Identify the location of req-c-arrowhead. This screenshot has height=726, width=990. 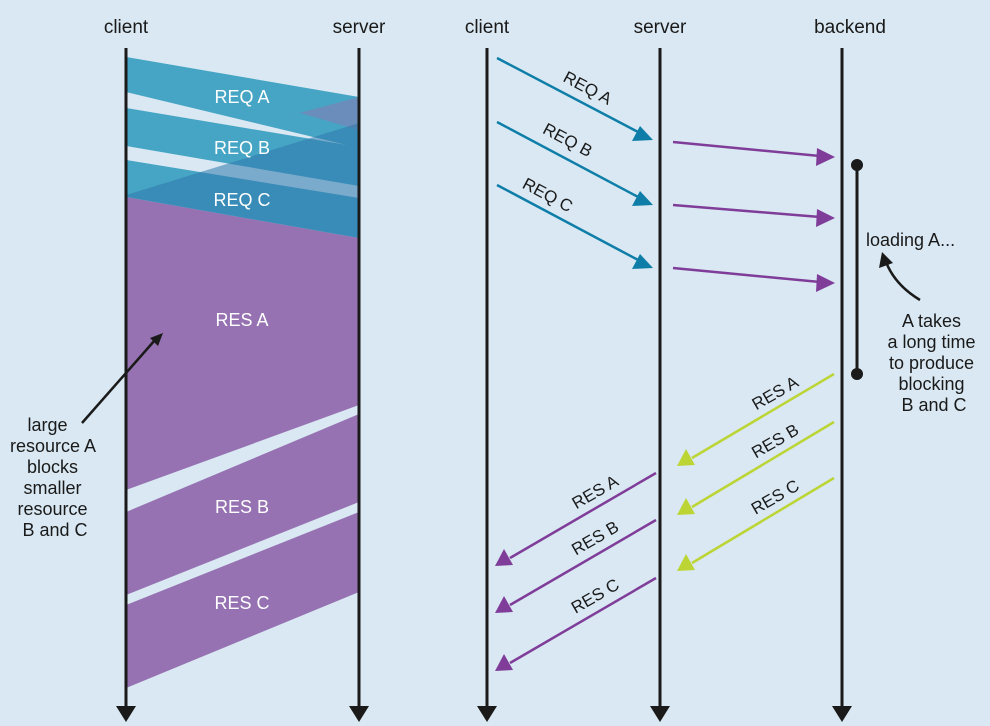
(642, 261).